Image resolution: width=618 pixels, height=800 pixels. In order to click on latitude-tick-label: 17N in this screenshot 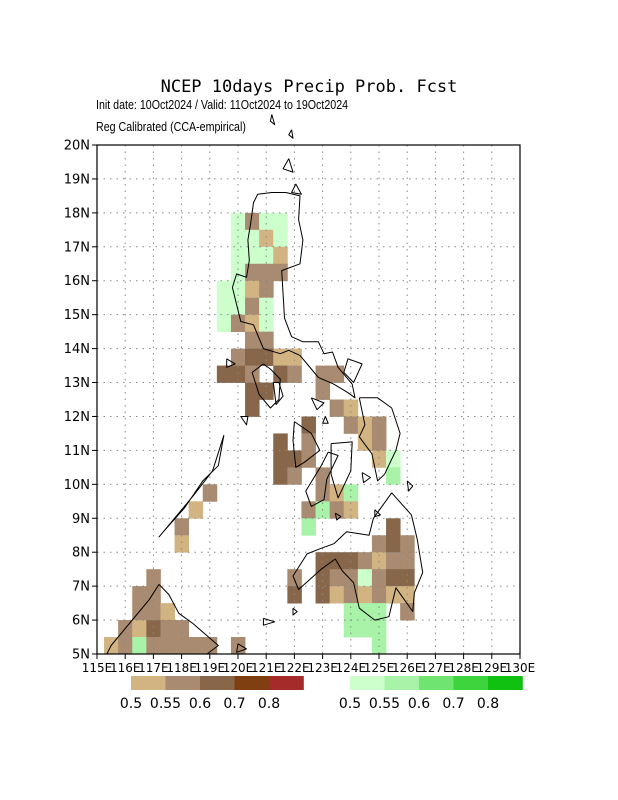, I will do `click(77, 247)`.